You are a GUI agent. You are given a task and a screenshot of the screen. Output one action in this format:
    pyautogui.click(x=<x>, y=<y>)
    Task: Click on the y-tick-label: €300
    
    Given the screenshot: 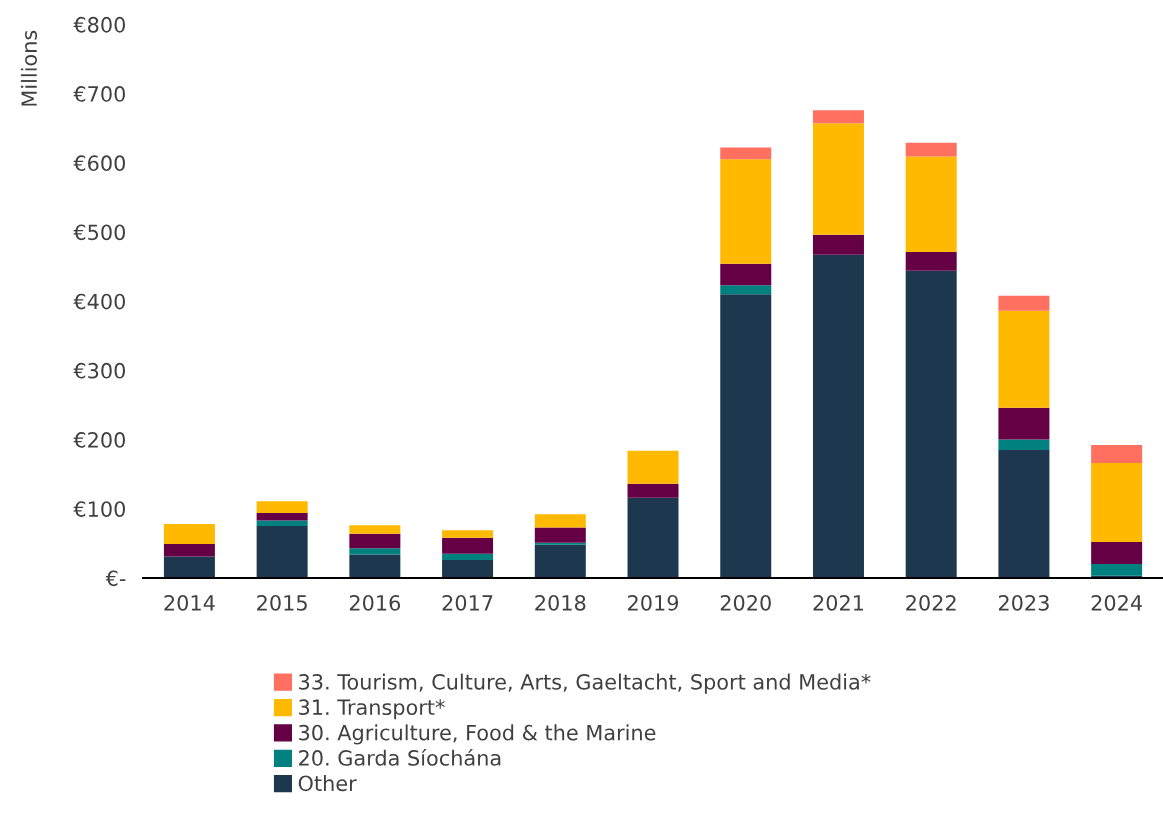 What is the action you would take?
    pyautogui.click(x=99, y=370)
    